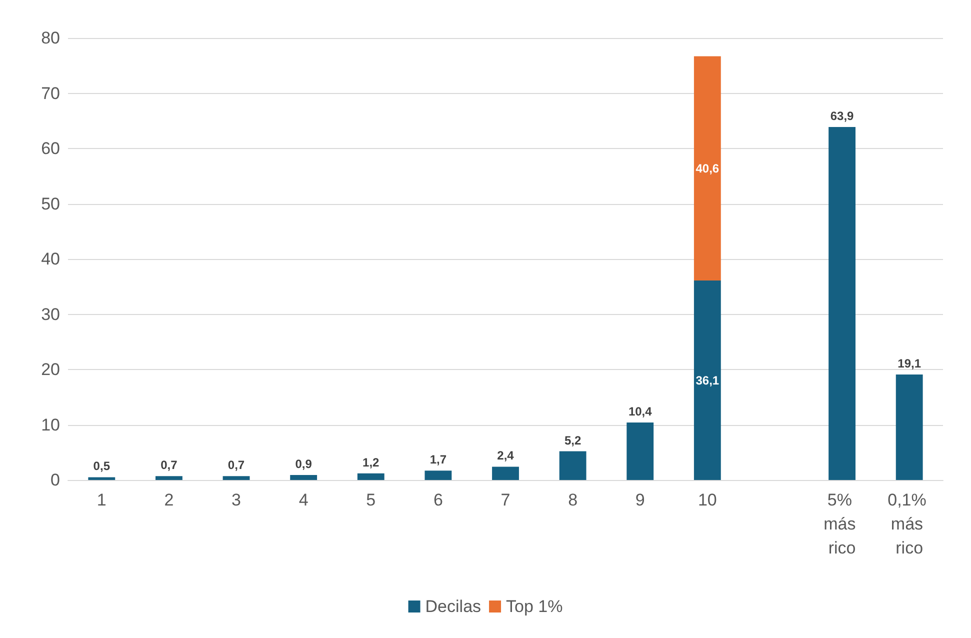  What do you see at coordinates (50, 369) in the screenshot?
I see `y-tick-label: 20` at bounding box center [50, 369].